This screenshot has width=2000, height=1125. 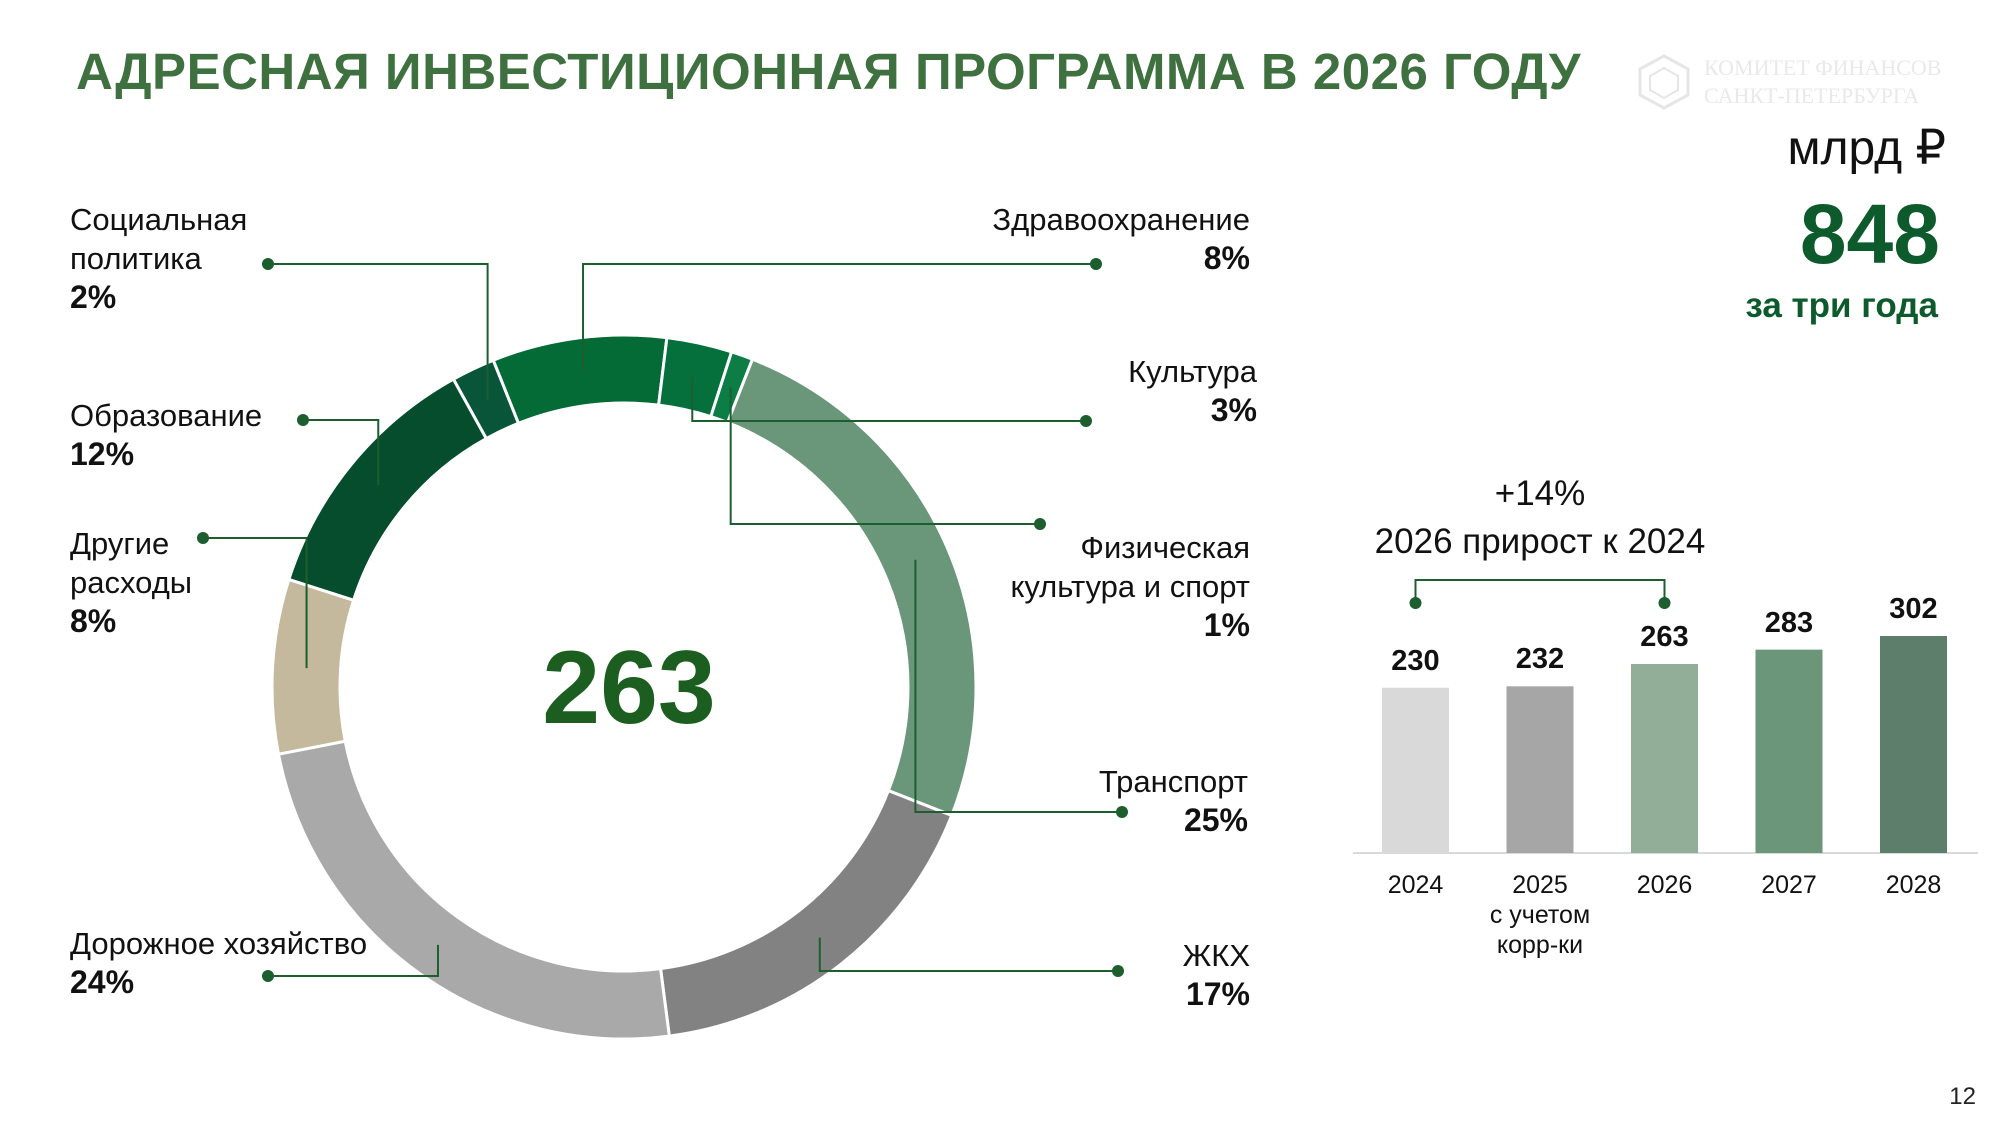 I want to click on growth-bracket, so click(x=1540, y=591).